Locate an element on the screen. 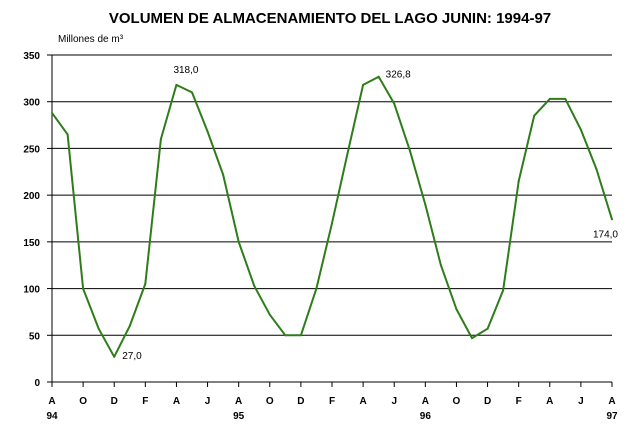  y-tick-label: 200 is located at coordinates (31, 196).